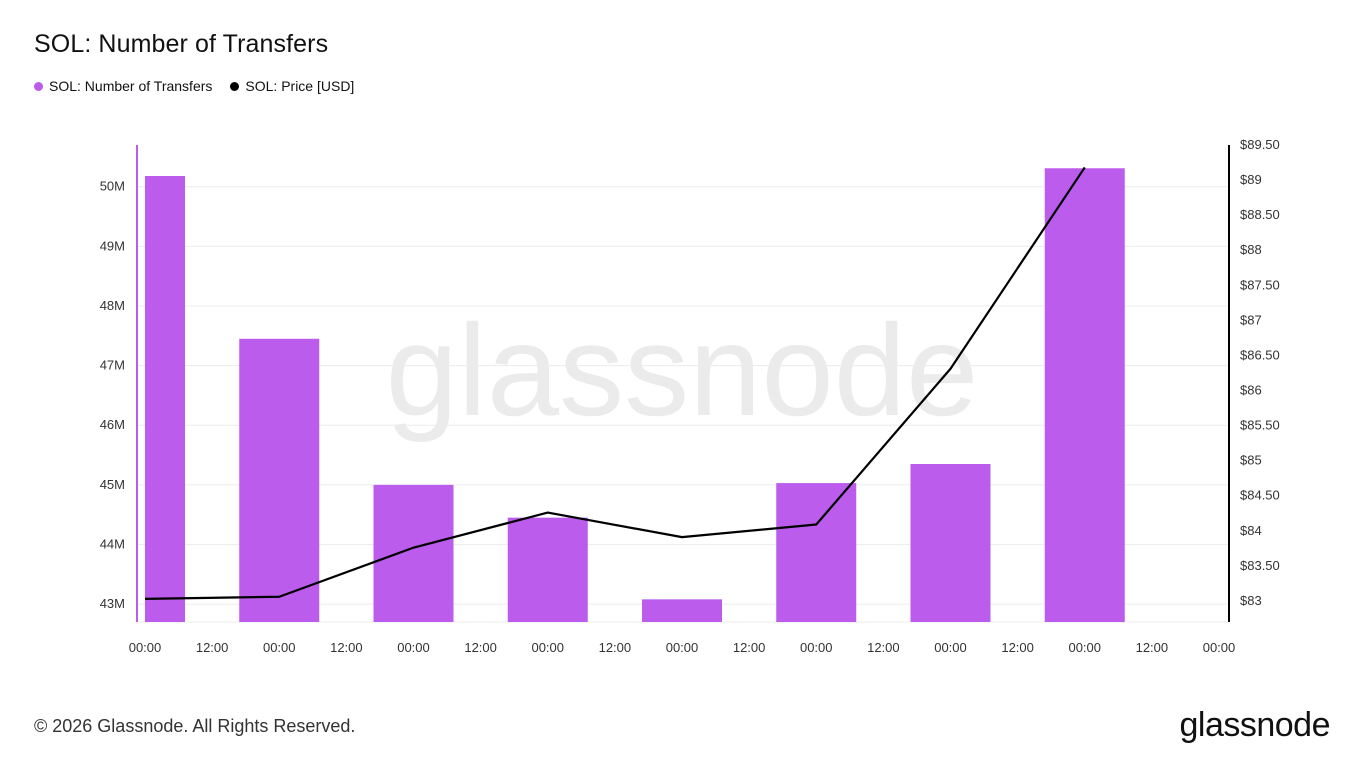 The height and width of the screenshot is (768, 1366). Describe the element at coordinates (112, 603) in the screenshot. I see `y-left-tick-label: 43M` at that location.